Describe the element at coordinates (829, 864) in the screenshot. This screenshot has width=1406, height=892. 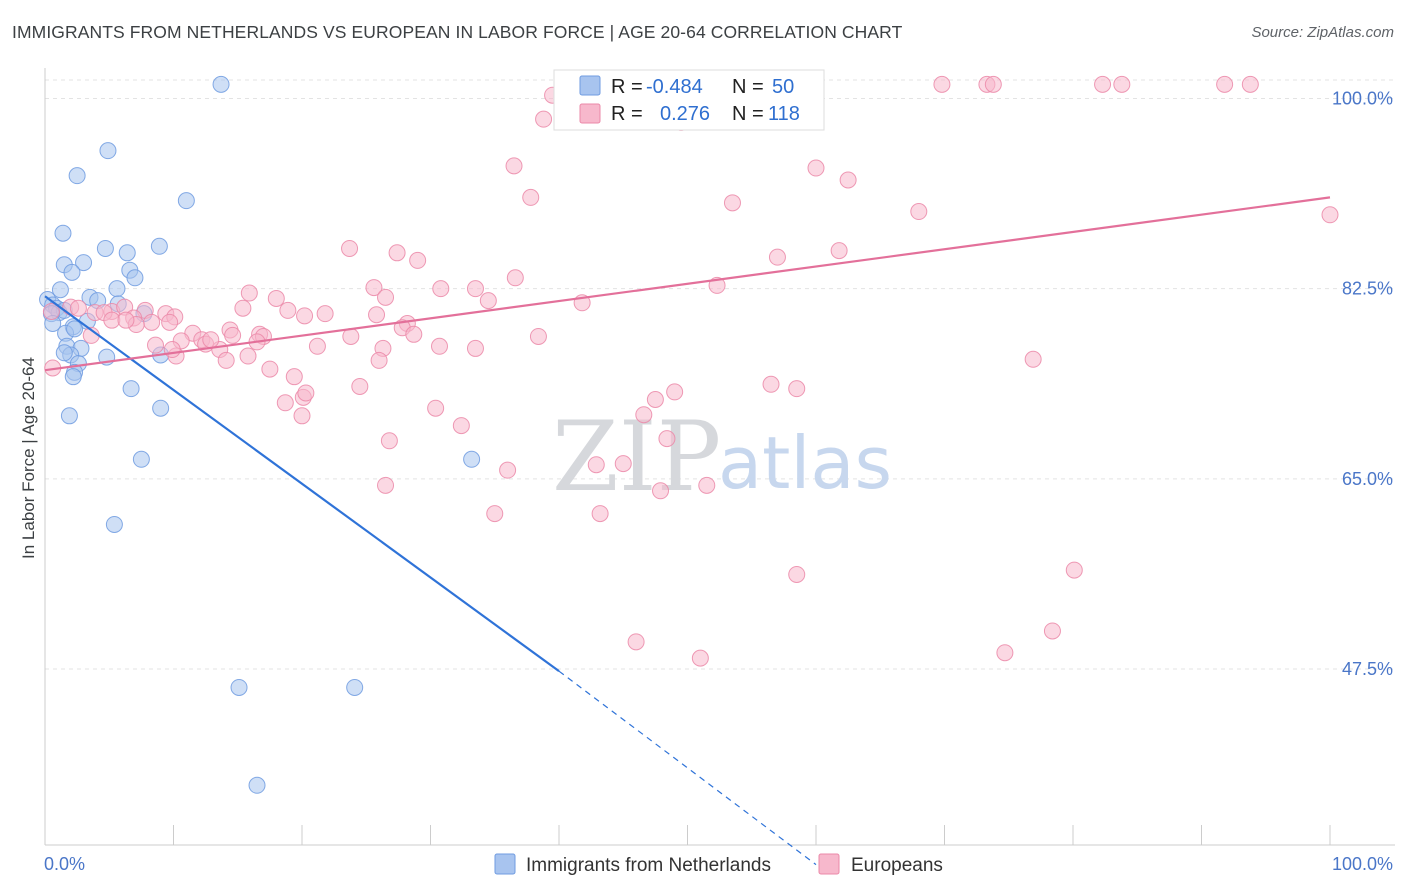
I see `bottom-legend-swatch-europeans` at that location.